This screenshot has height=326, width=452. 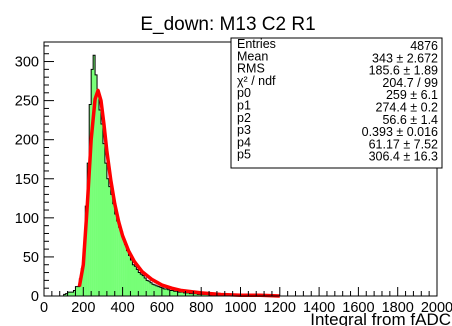 What do you see at coordinates (410, 120) in the screenshot?
I see `stats-value: 56.6 ± 1.4` at bounding box center [410, 120].